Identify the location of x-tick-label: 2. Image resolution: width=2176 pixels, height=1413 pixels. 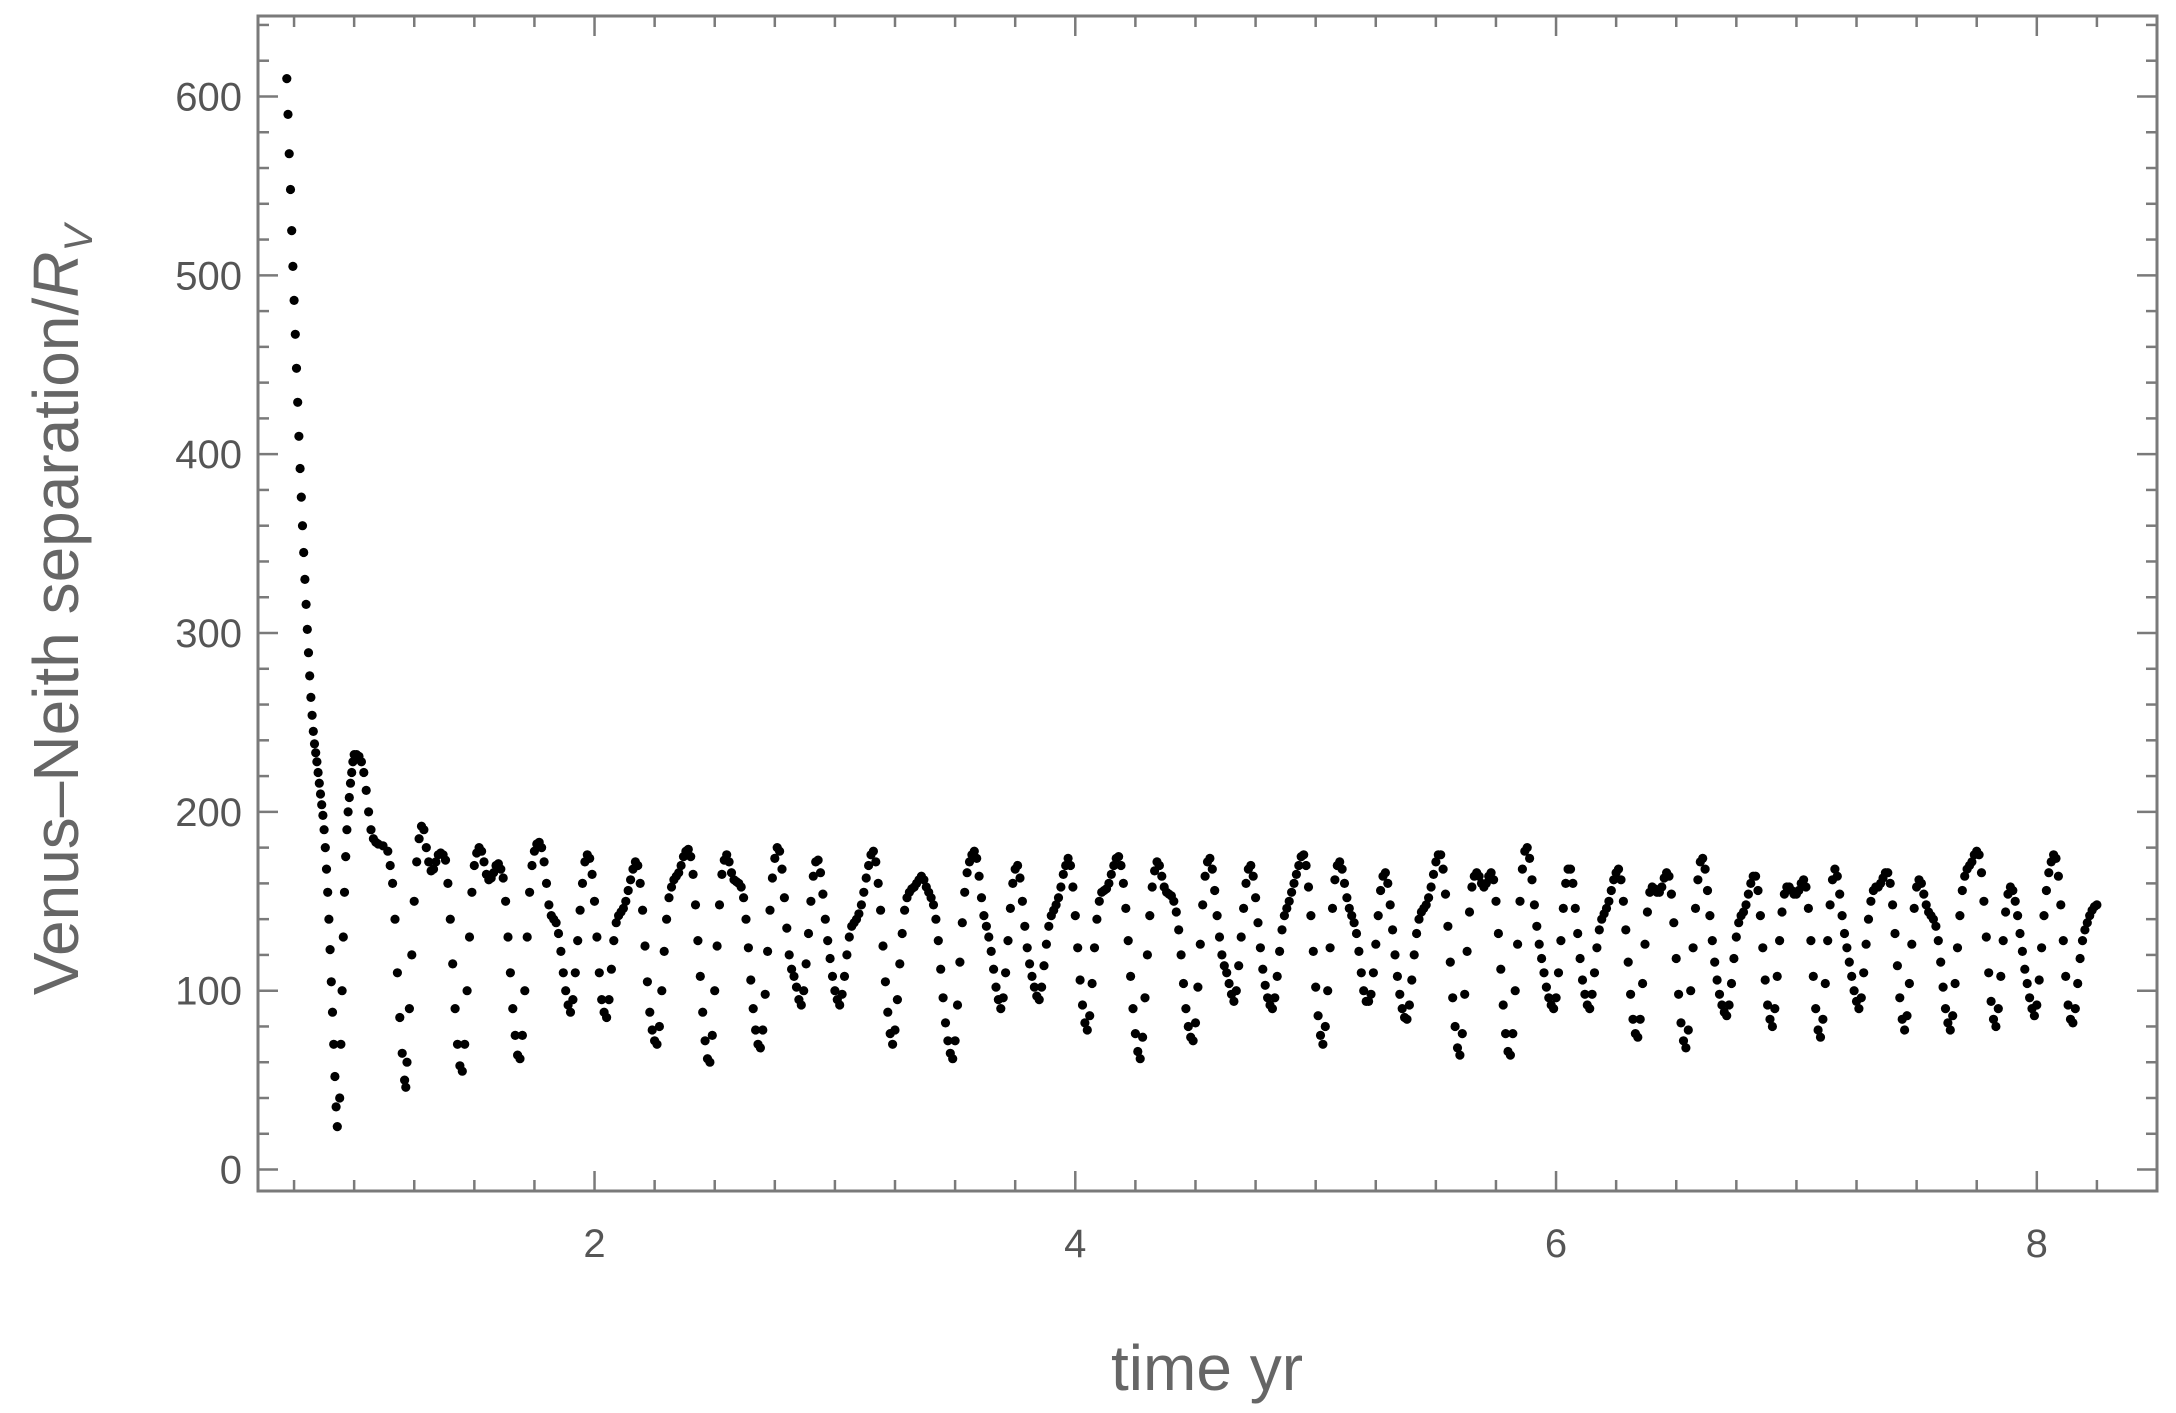
(594, 1244).